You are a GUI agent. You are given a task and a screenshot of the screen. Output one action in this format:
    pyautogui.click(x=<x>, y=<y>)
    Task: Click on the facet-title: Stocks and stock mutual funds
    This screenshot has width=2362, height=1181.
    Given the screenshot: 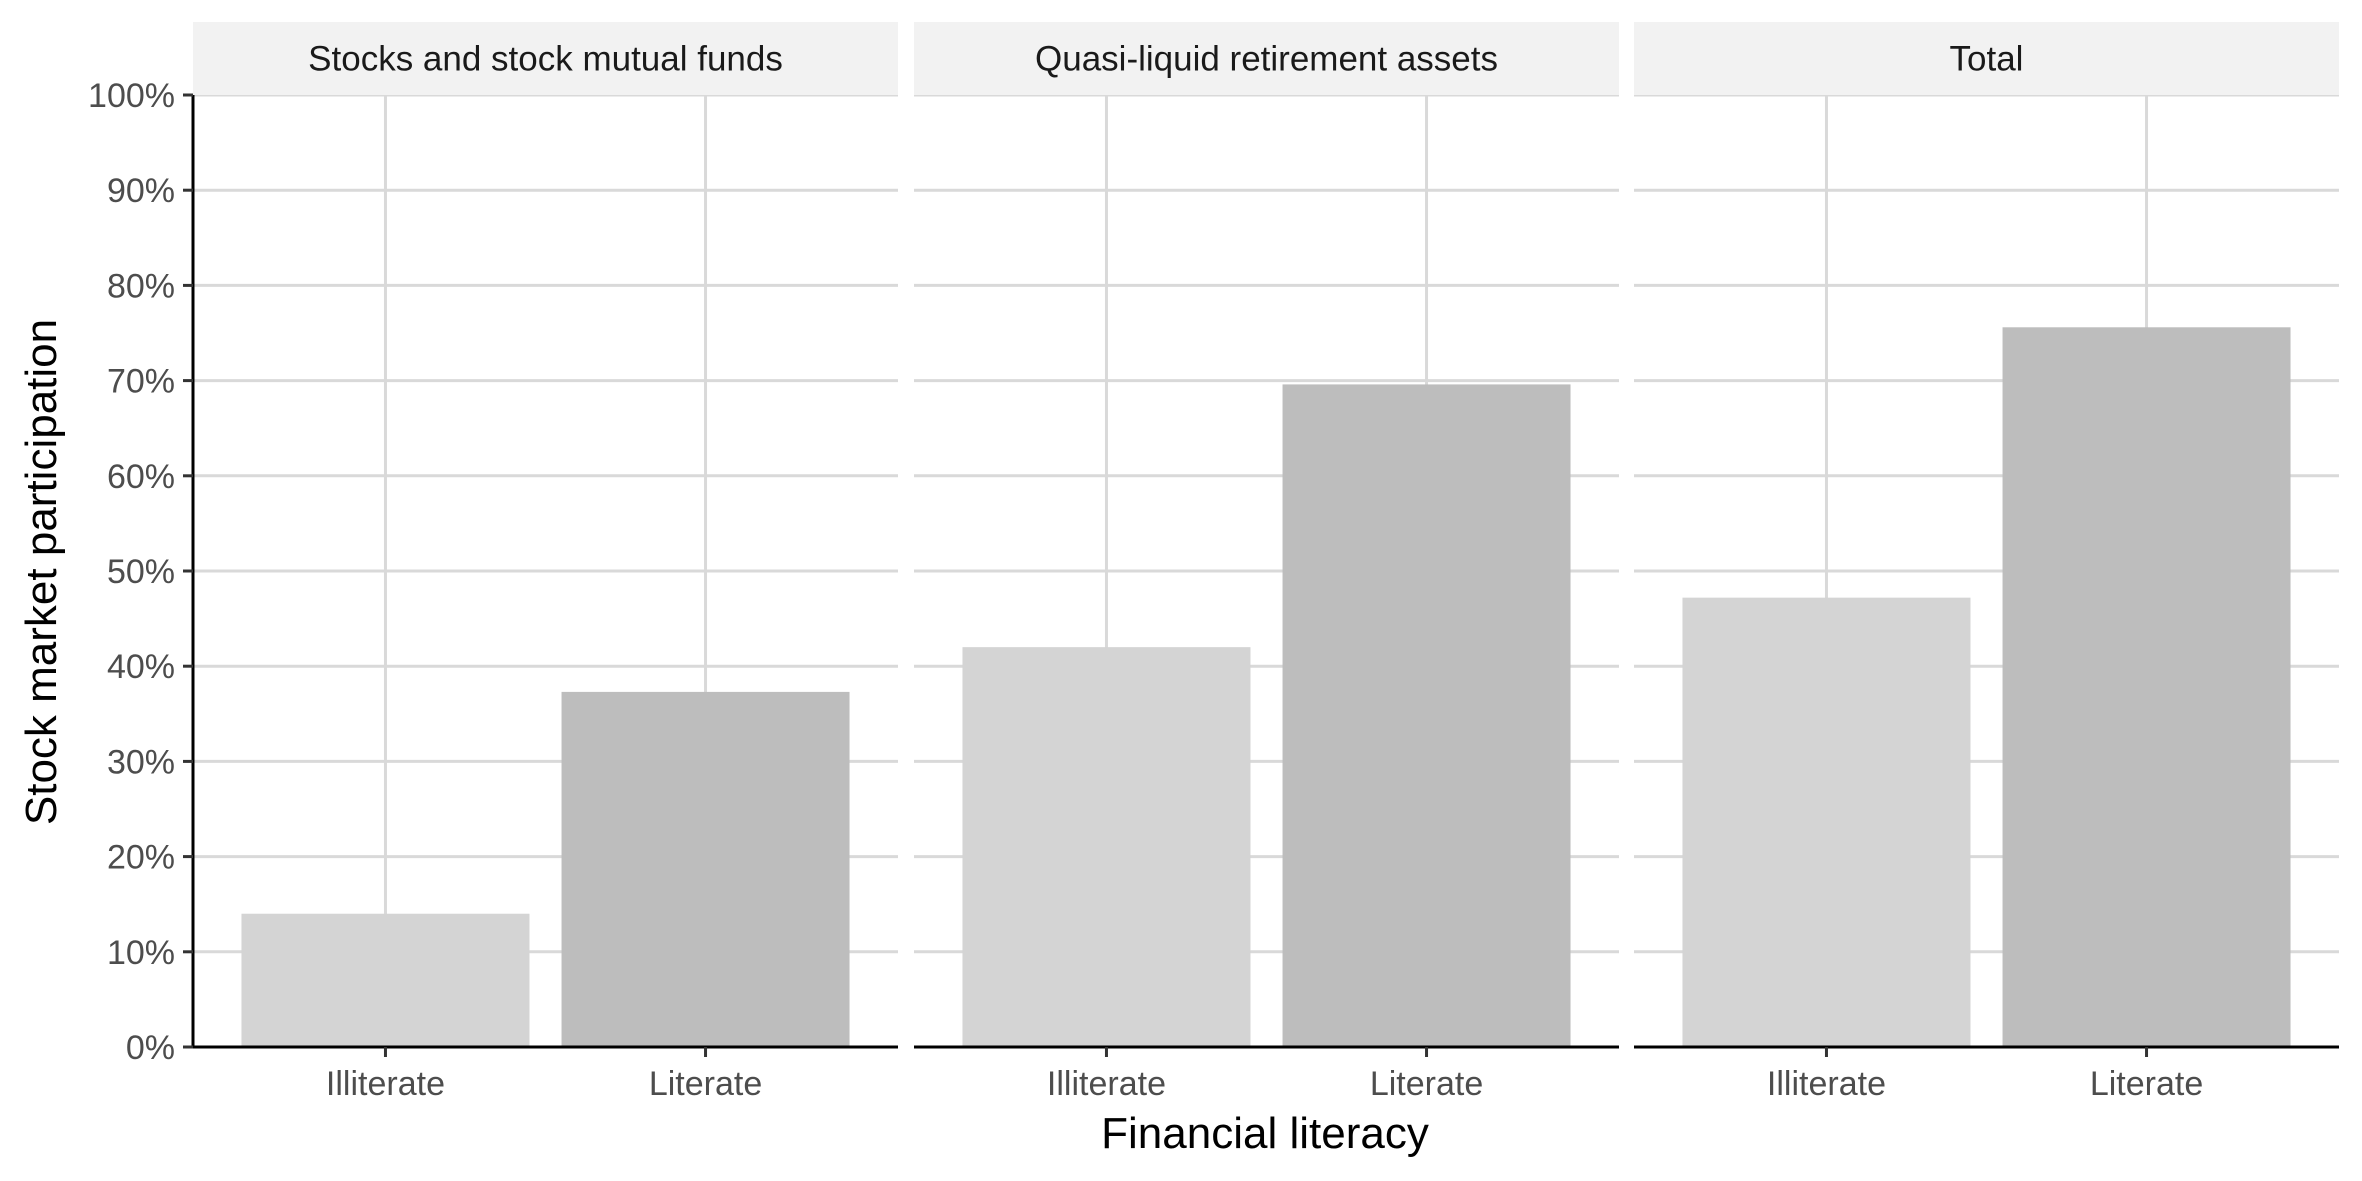 What is the action you would take?
    pyautogui.click(x=545, y=59)
    